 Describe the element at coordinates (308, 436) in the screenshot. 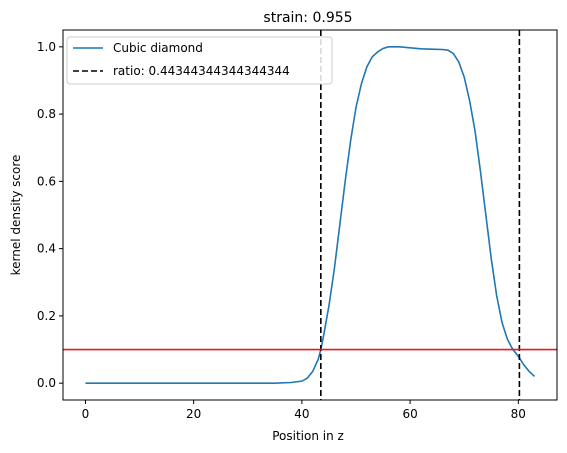

I see `x-axis-label: Position in z` at that location.